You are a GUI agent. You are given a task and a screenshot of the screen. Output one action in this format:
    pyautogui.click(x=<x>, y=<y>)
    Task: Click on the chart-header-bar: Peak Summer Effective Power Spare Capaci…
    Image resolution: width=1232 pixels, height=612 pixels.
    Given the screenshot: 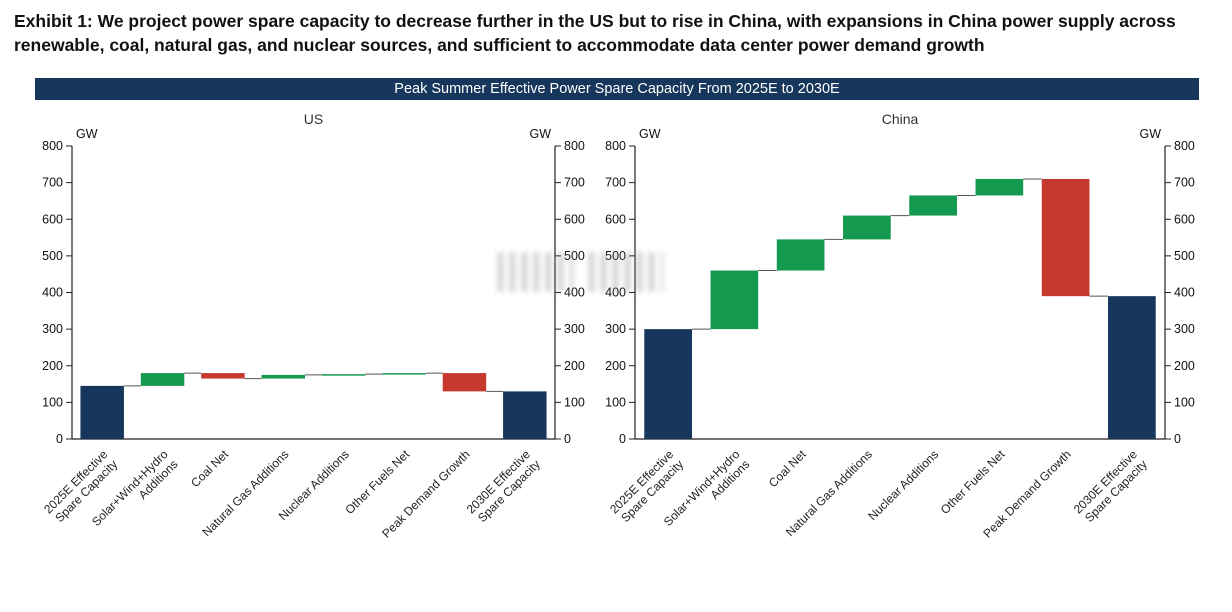 What is the action you would take?
    pyautogui.click(x=617, y=88)
    